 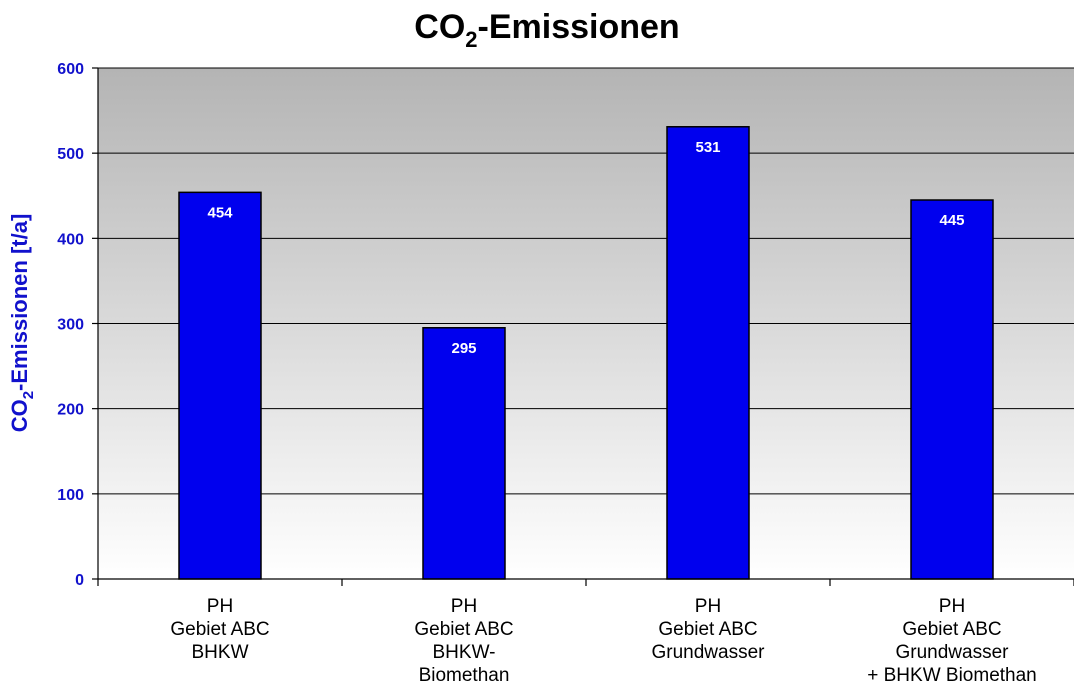 I want to click on data-label: 295, so click(x=463, y=348).